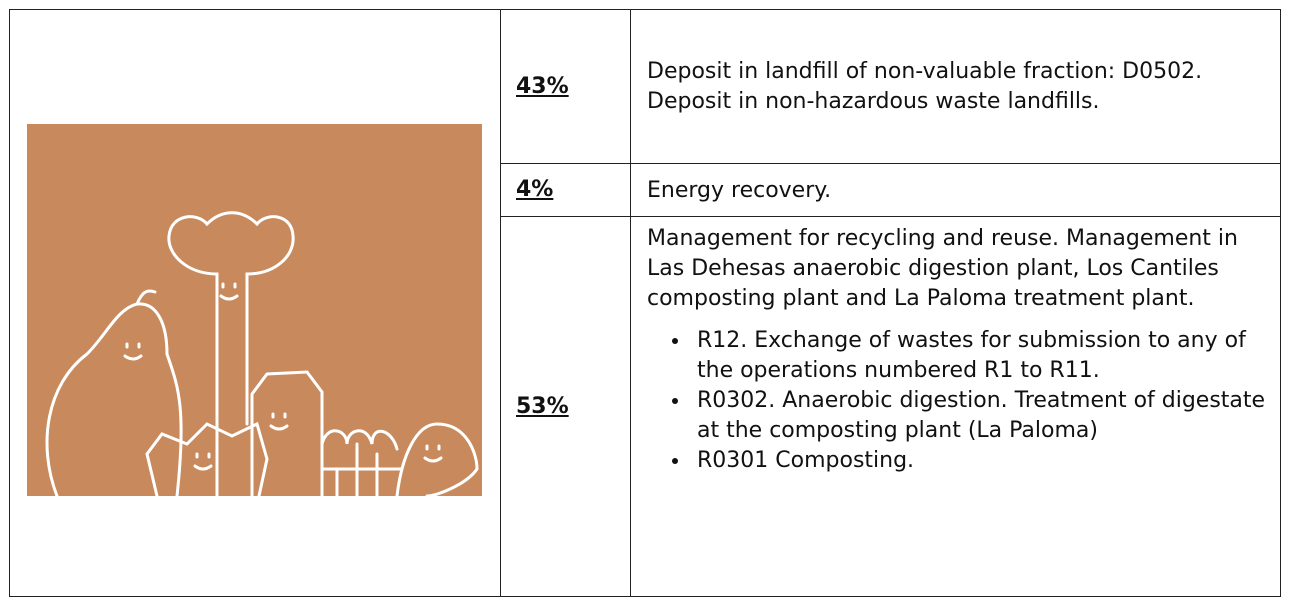 The image size is (1290, 597). I want to click on percent: 43%, so click(565, 86).